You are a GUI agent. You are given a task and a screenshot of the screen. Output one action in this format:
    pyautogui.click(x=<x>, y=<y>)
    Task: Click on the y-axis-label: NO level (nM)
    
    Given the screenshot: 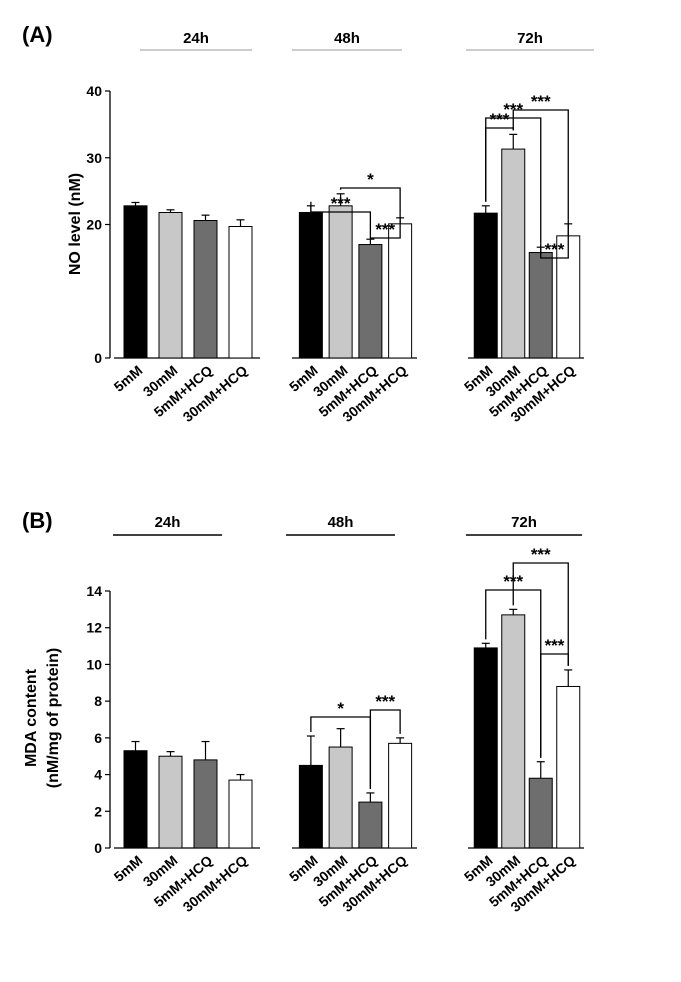 What is the action you would take?
    pyautogui.click(x=75, y=224)
    